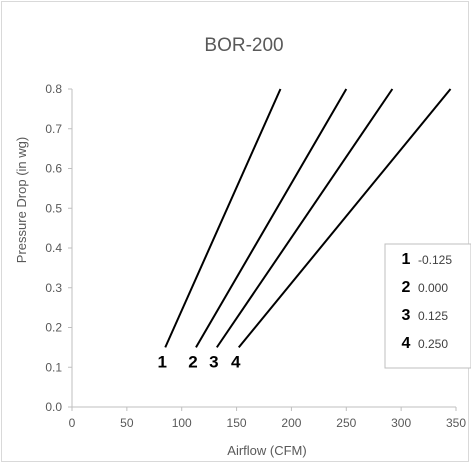 This screenshot has width=471, height=464. I want to click on y-tick-label: 0.7, so click(53, 129).